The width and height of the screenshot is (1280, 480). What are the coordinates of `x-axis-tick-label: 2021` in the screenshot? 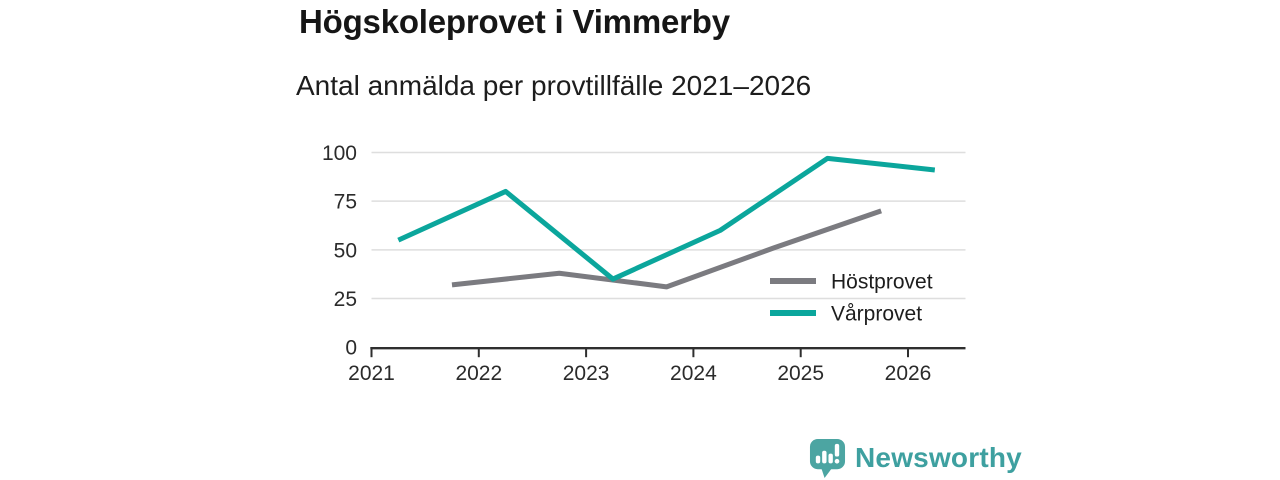 It's located at (371, 373).